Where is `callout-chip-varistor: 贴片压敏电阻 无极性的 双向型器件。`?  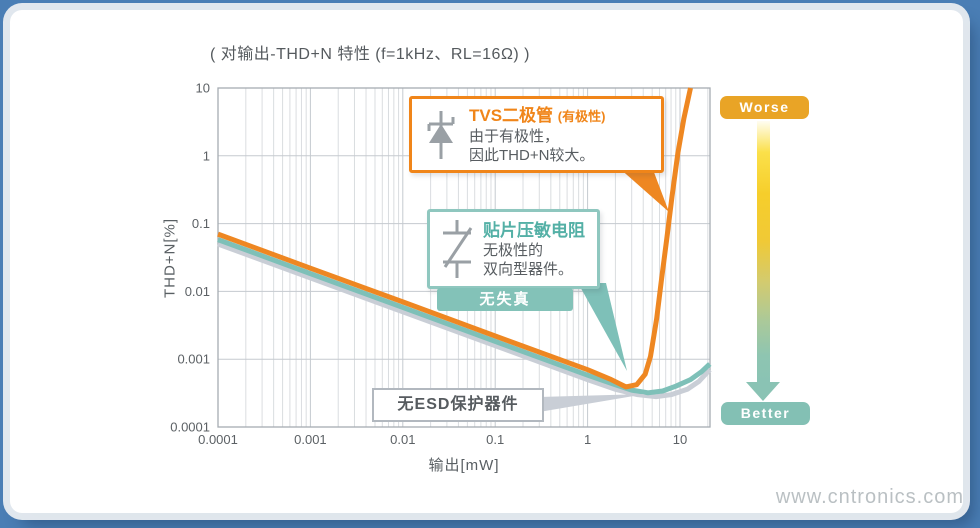 callout-chip-varistor: 贴片压敏电阻 无极性的 双向型器件。 is located at coordinates (513, 249).